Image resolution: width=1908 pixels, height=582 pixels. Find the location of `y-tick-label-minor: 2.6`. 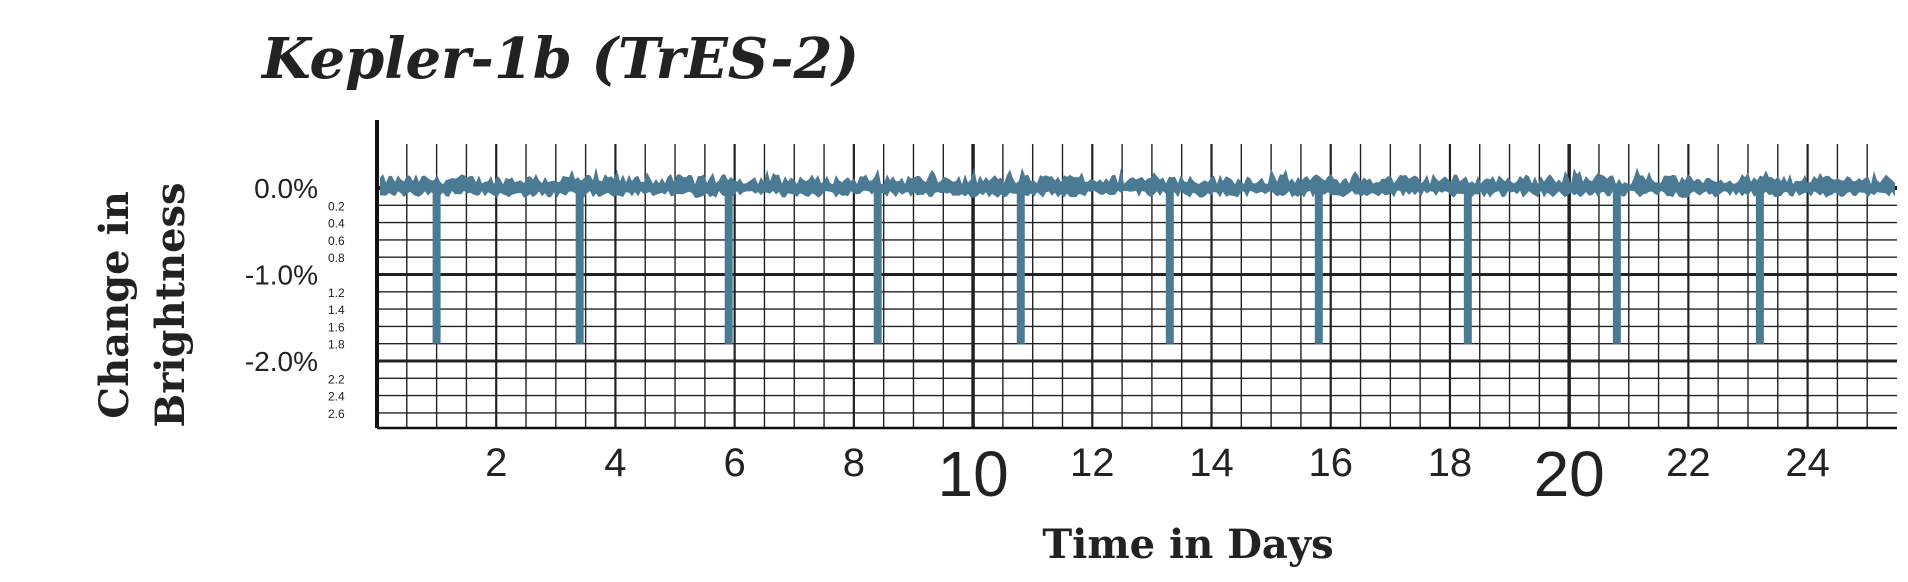

y-tick-label-minor: 2.6 is located at coordinates (336, 414).